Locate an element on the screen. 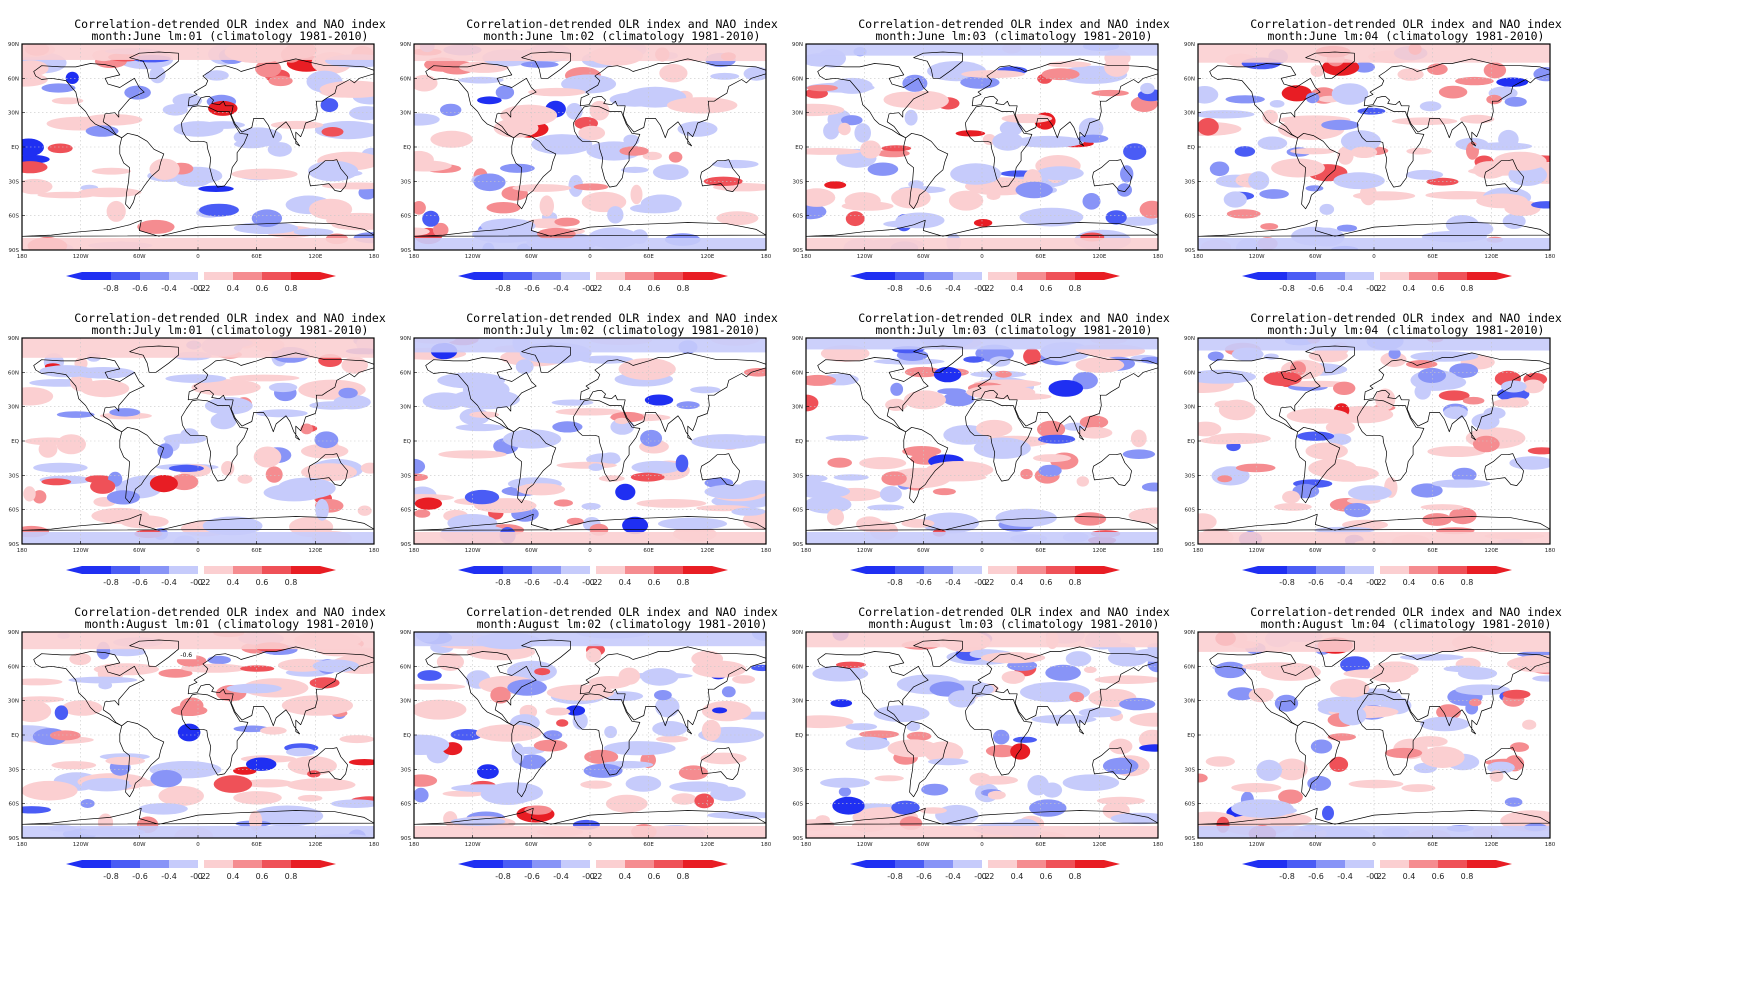 This screenshot has height=990, width=1760. coastlines is located at coordinates (198, 438).